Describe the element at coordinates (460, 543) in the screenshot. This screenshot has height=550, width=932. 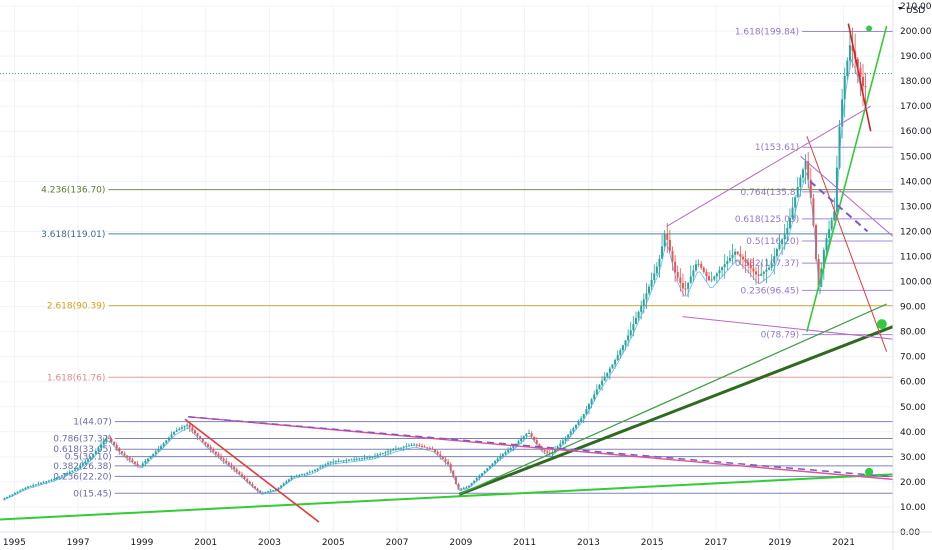
I see `x-tick-label: 2009` at that location.